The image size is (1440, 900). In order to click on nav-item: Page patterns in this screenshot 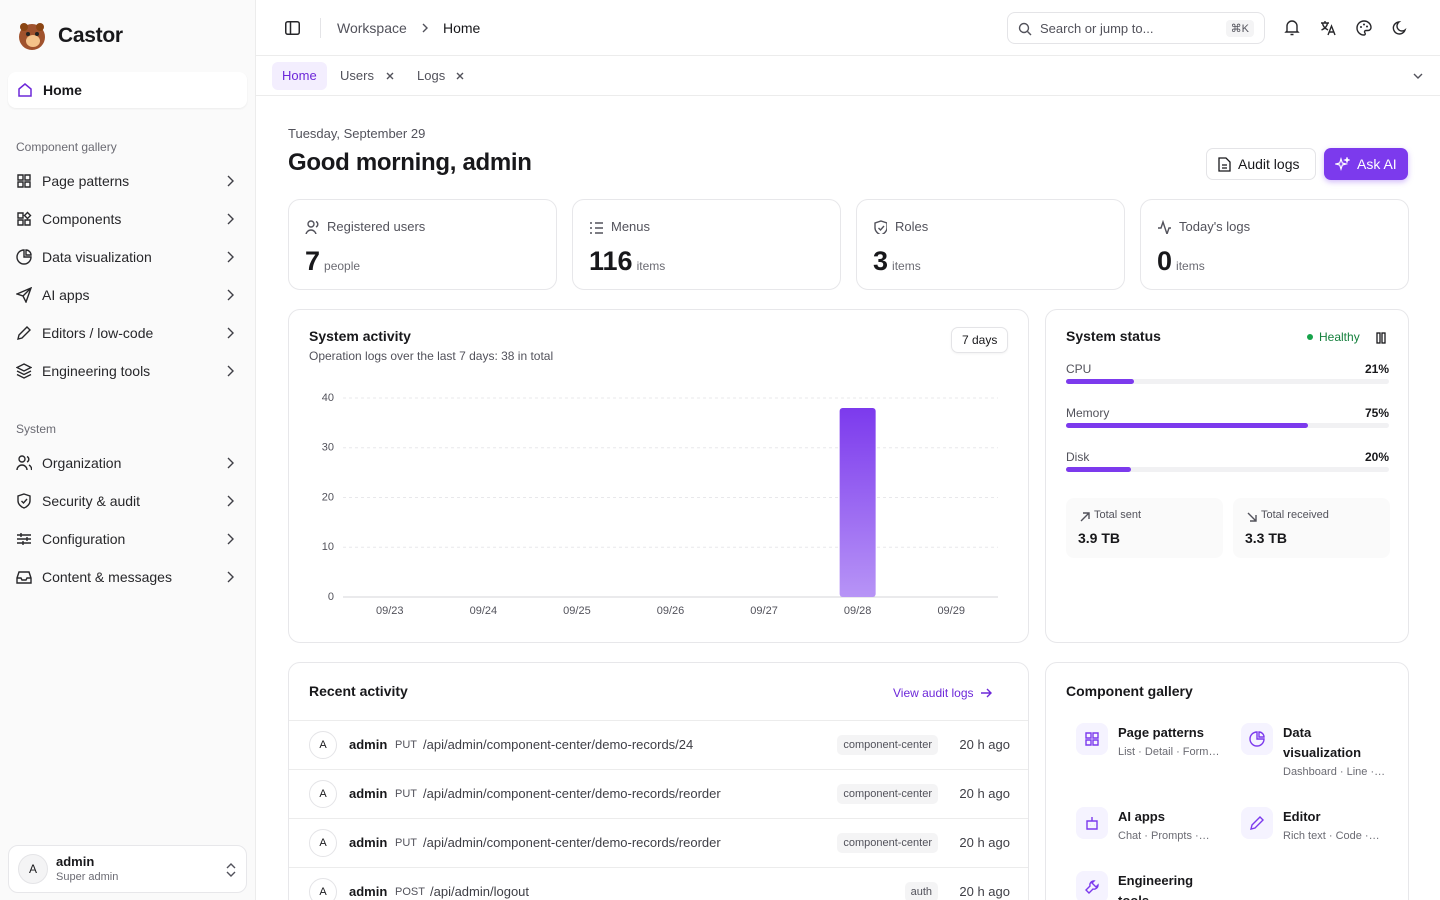, I will do `click(128, 181)`.